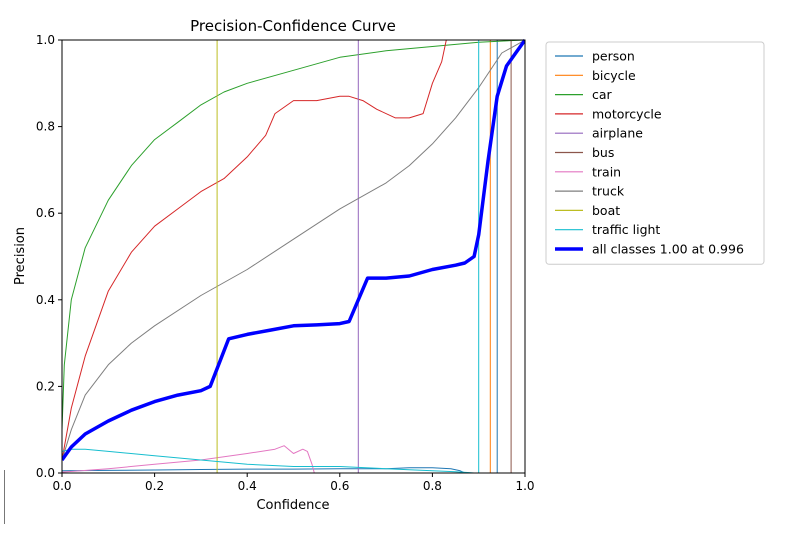 The height and width of the screenshot is (555, 811). Describe the element at coordinates (613, 56) in the screenshot. I see `legend-label-person: person` at that location.